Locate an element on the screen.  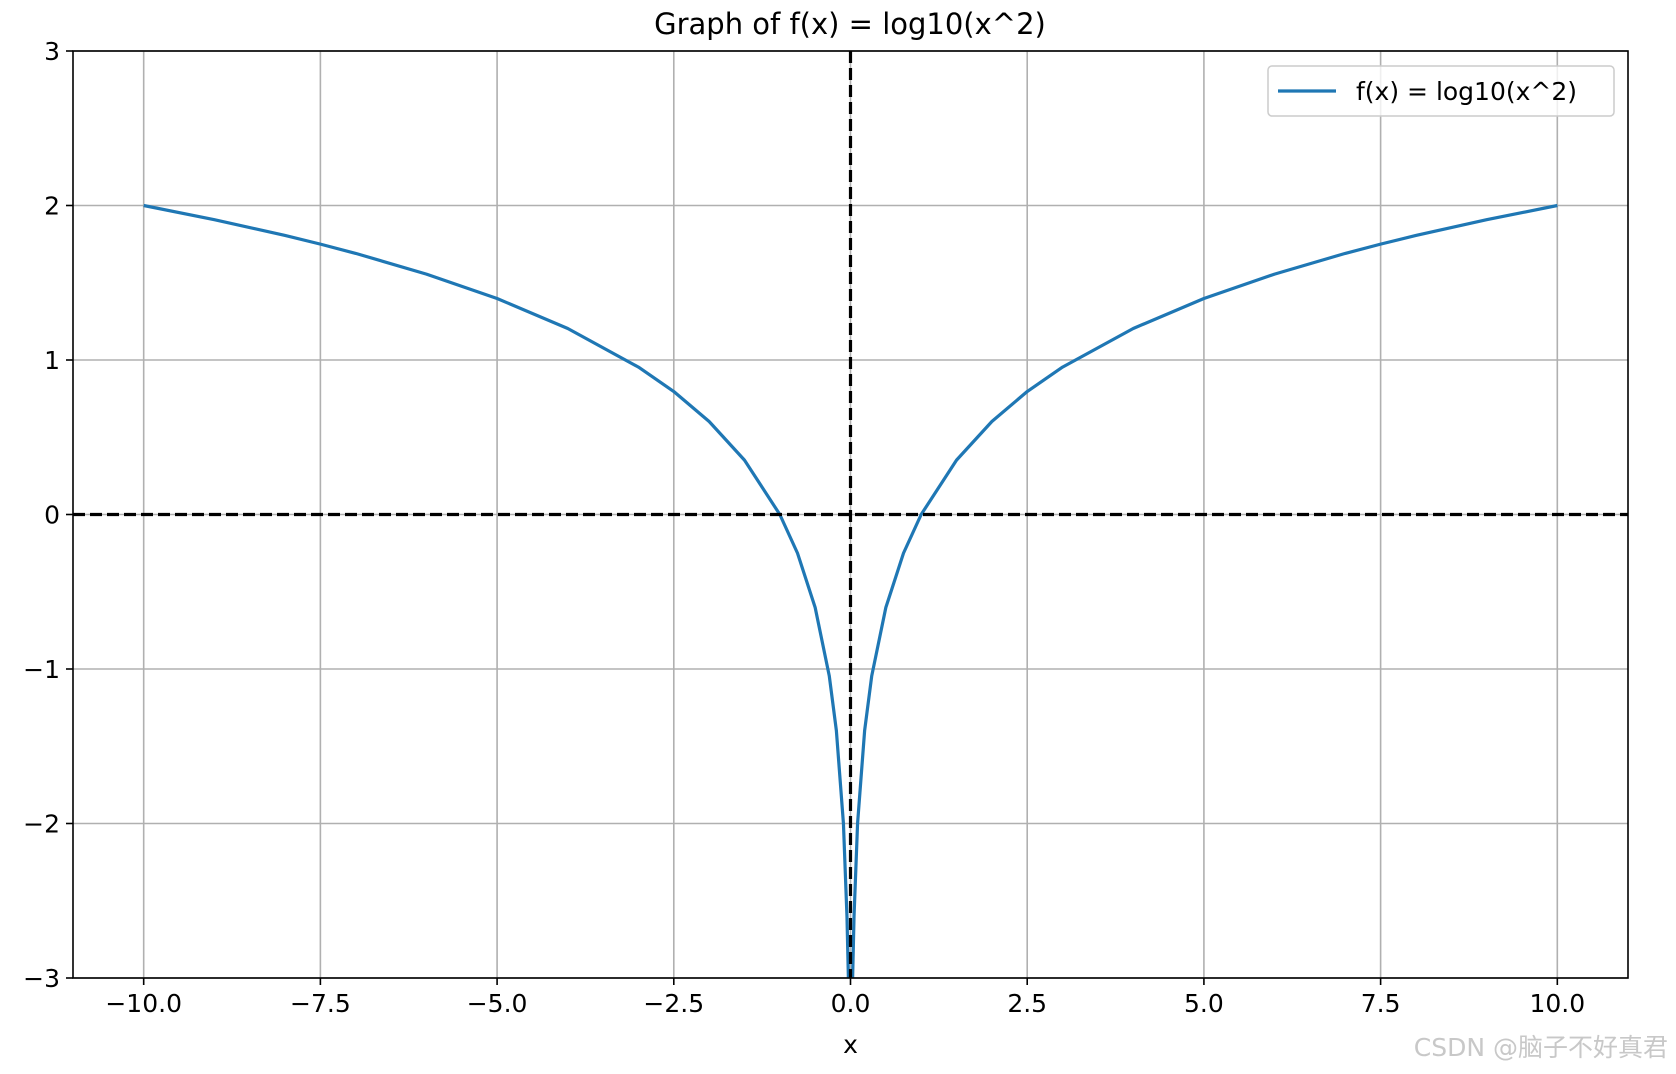
y-axis-ticks: −3 −2 −1 0 1 2 3 is located at coordinates (48, 515).